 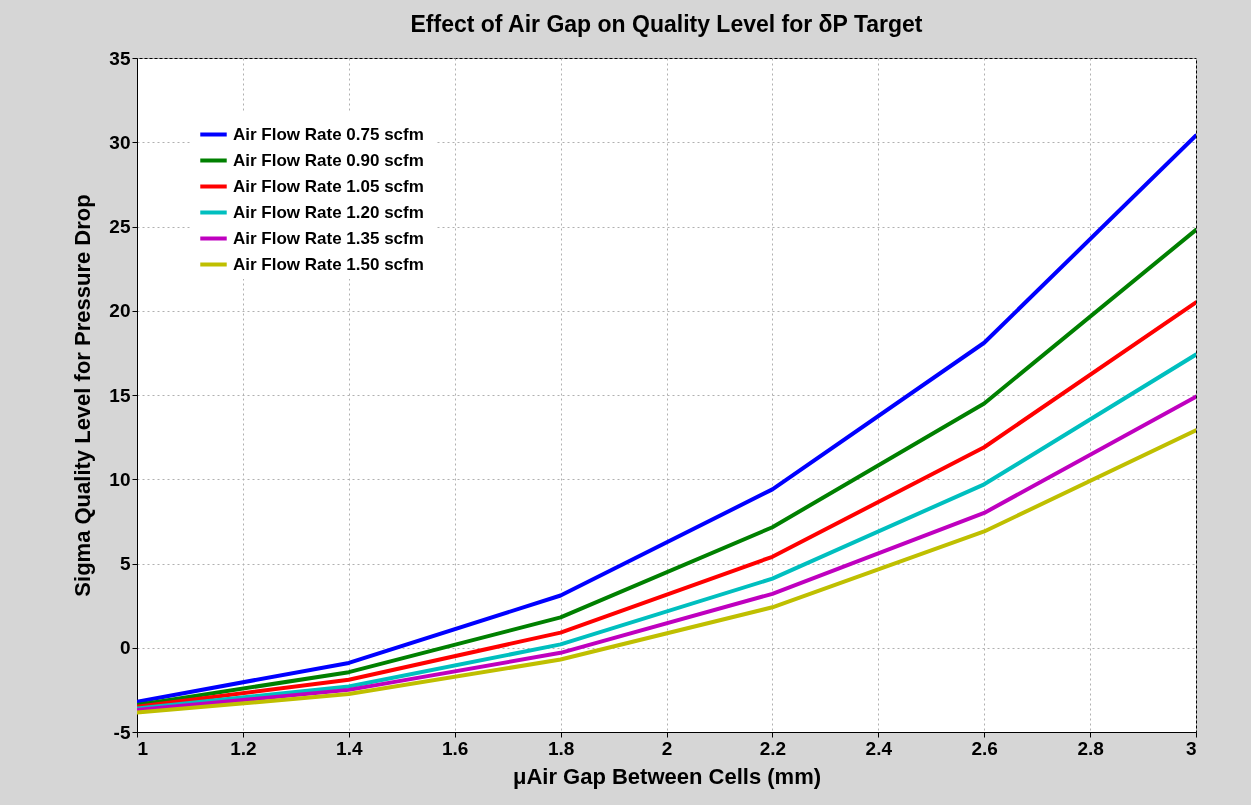 I want to click on x-tick-label: 1.8, so click(x=561, y=748).